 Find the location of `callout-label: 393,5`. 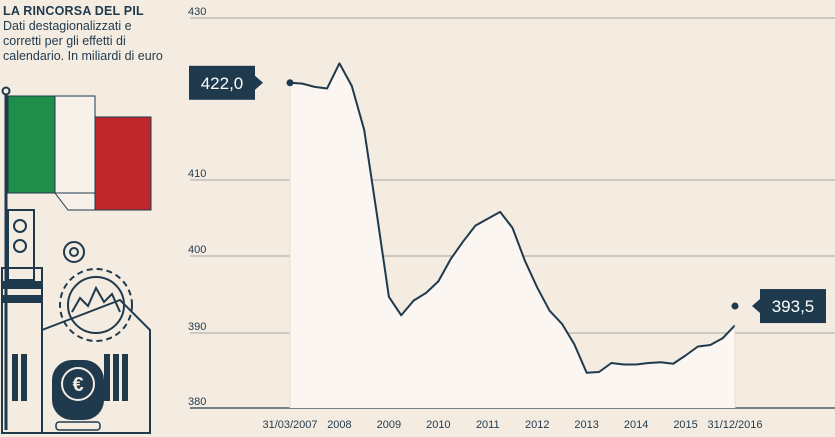

callout-label: 393,5 is located at coordinates (793, 306).